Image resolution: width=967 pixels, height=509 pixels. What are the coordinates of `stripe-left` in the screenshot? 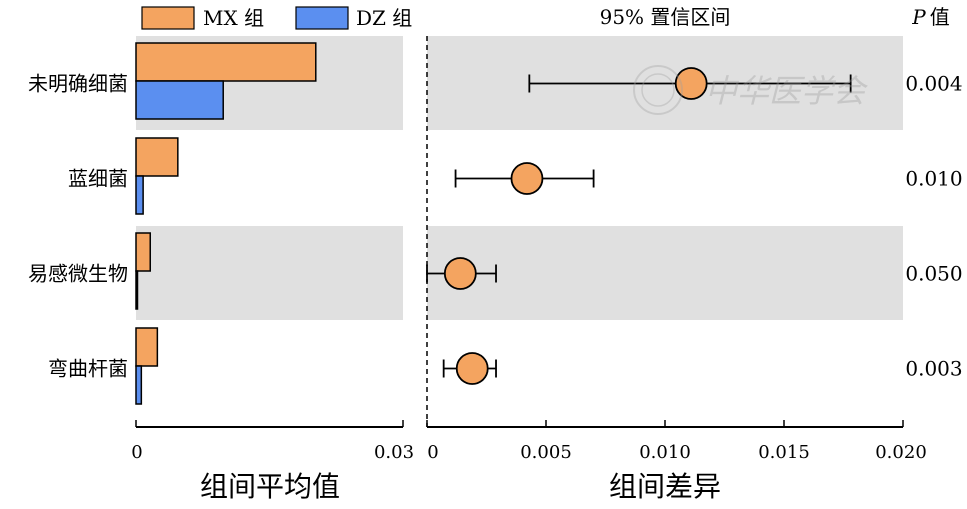 It's located at (269, 273).